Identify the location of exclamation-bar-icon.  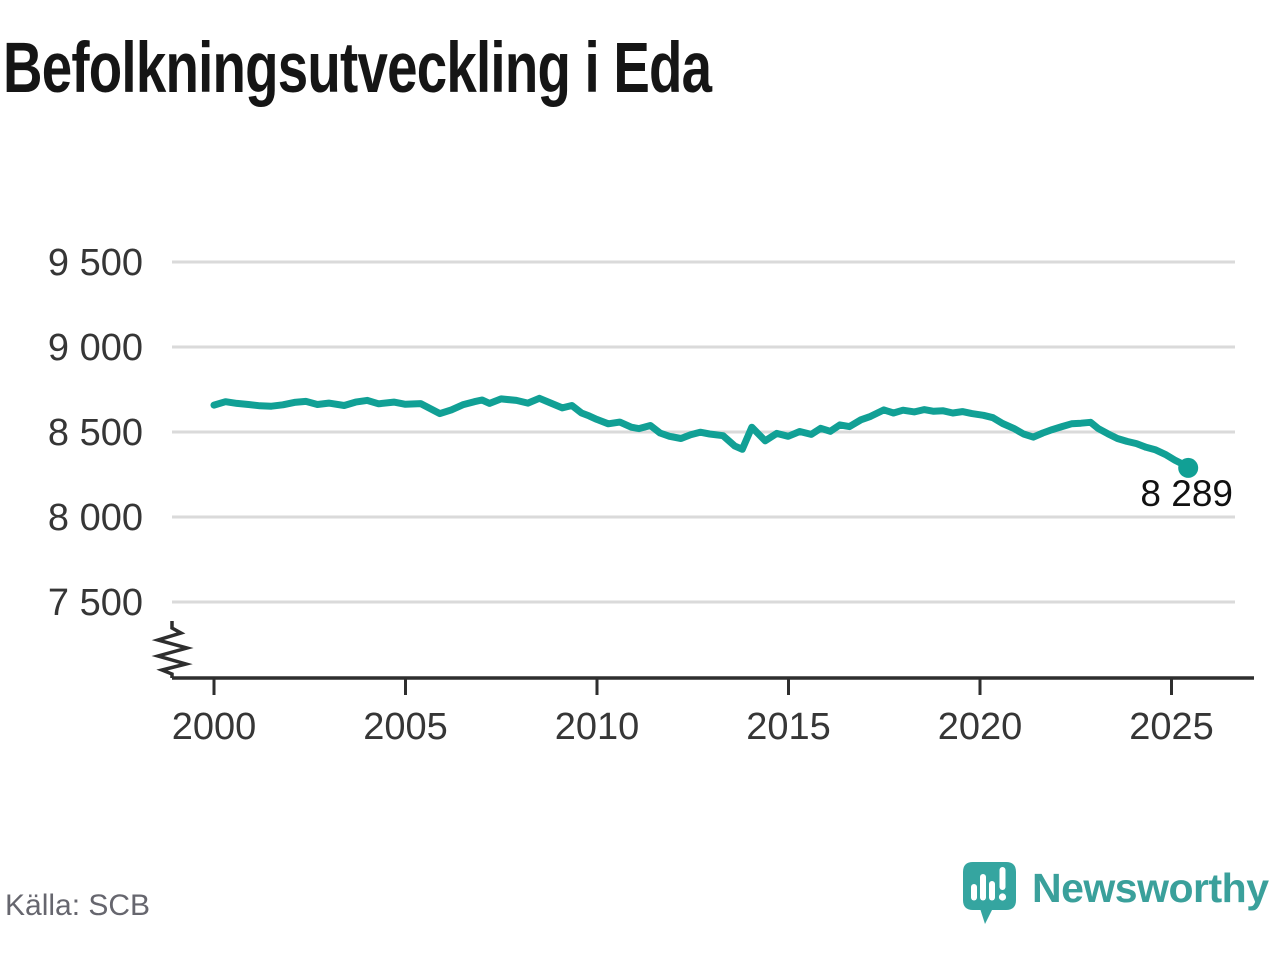
(1002, 878).